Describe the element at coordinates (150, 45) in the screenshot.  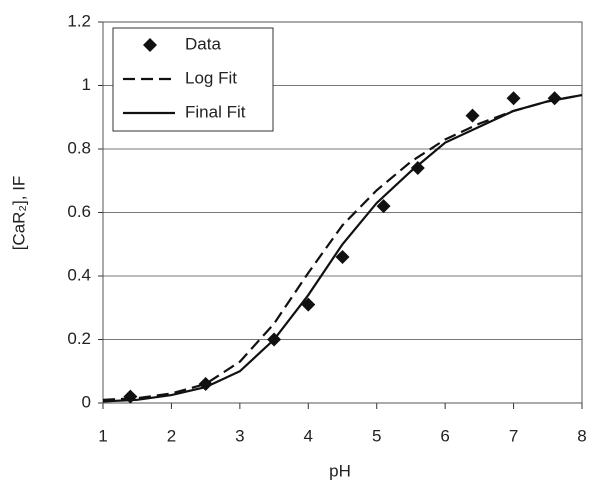
I see `legend-marker` at that location.